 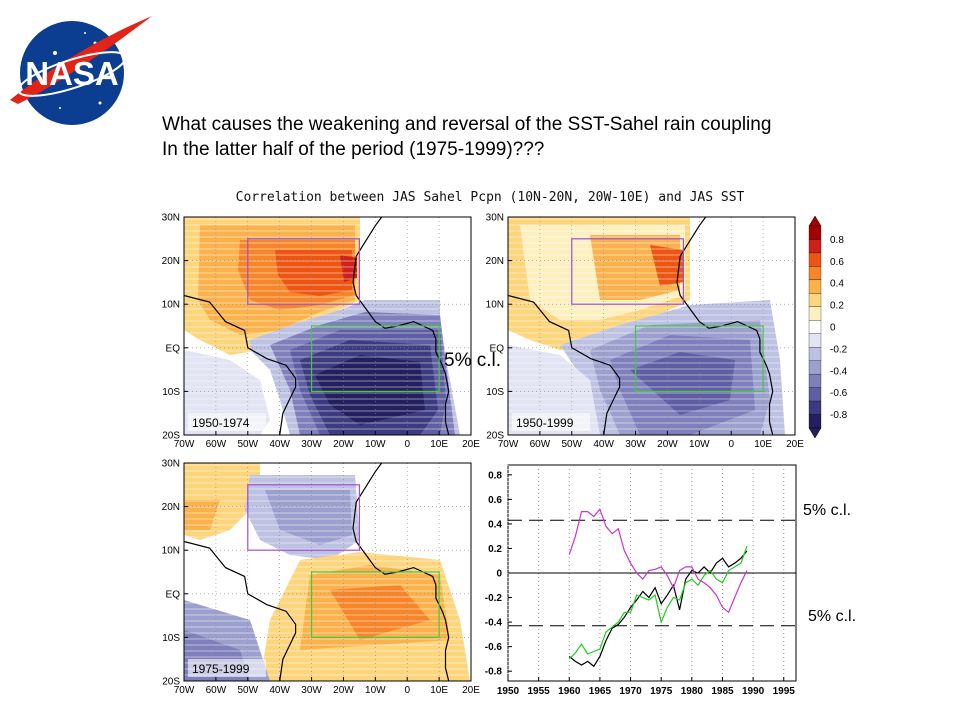 I want to click on chart-x-tick-label: 1995, so click(x=784, y=691).